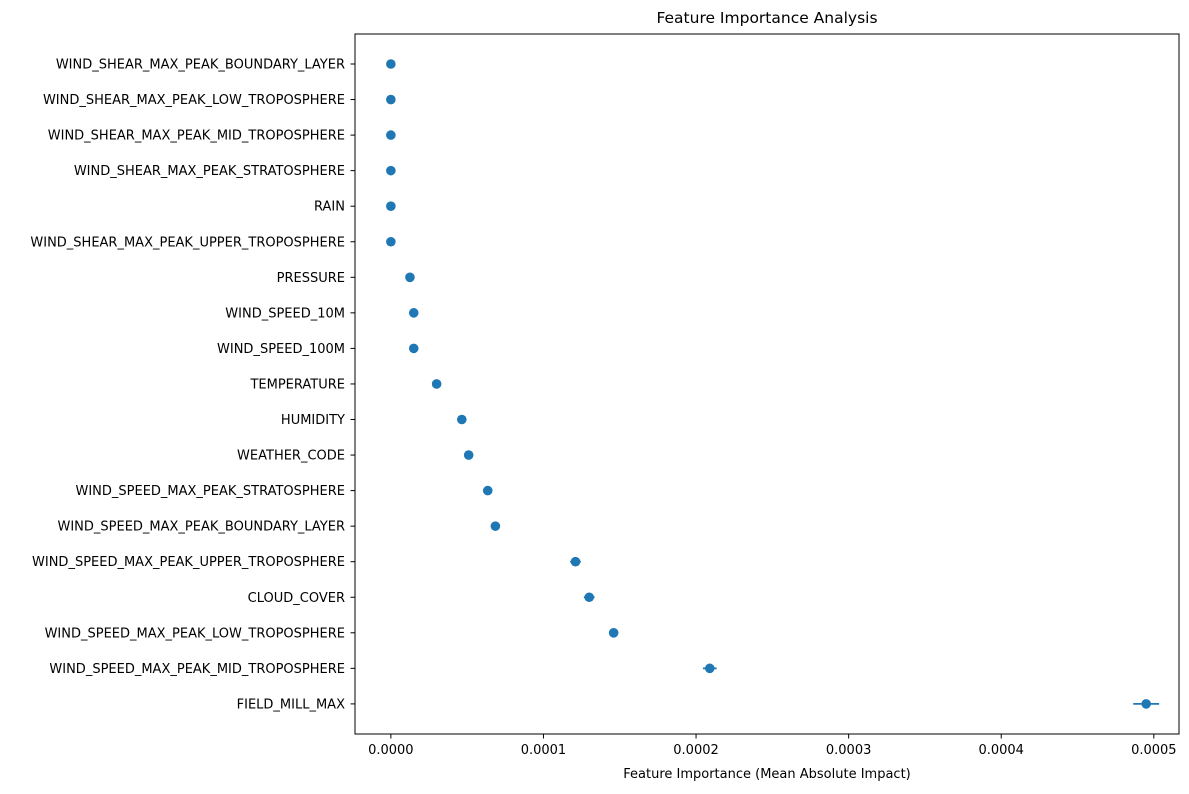 This screenshot has height=794, width=1189. I want to click on y-tick-label: FIELD_MILL_MAX, so click(291, 704).